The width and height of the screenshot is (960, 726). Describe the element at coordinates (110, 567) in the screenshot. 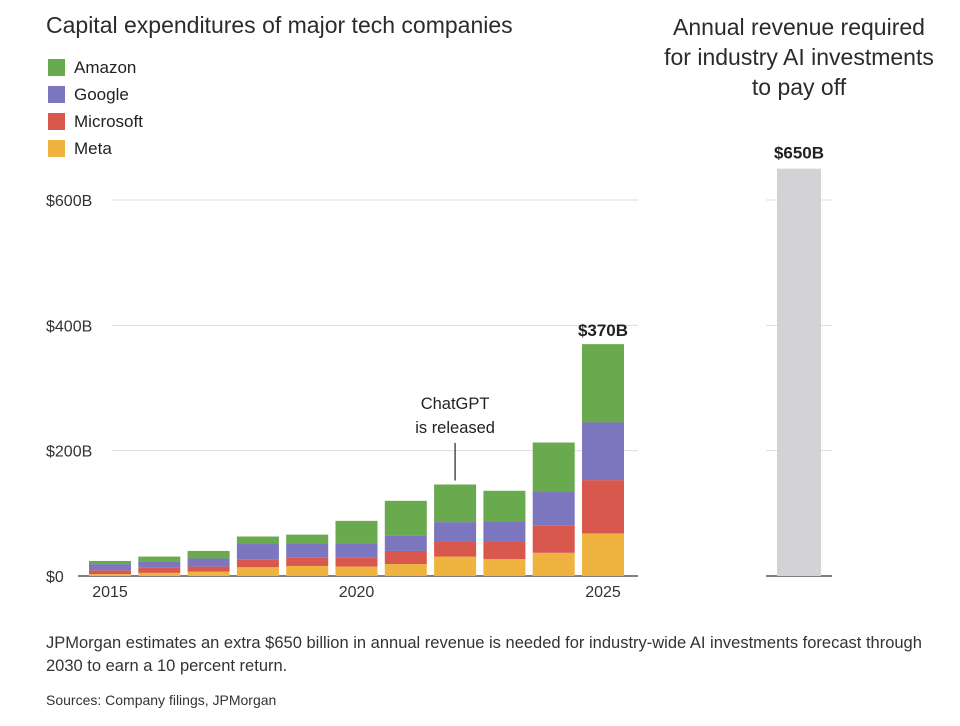

I see `bar-segment-google-2015` at that location.